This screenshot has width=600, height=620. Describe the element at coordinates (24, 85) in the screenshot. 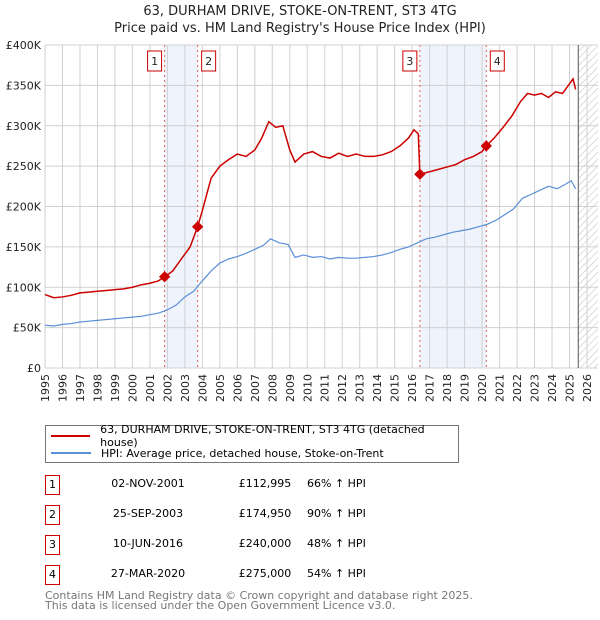

I see `y-tick-label: £350K` at that location.